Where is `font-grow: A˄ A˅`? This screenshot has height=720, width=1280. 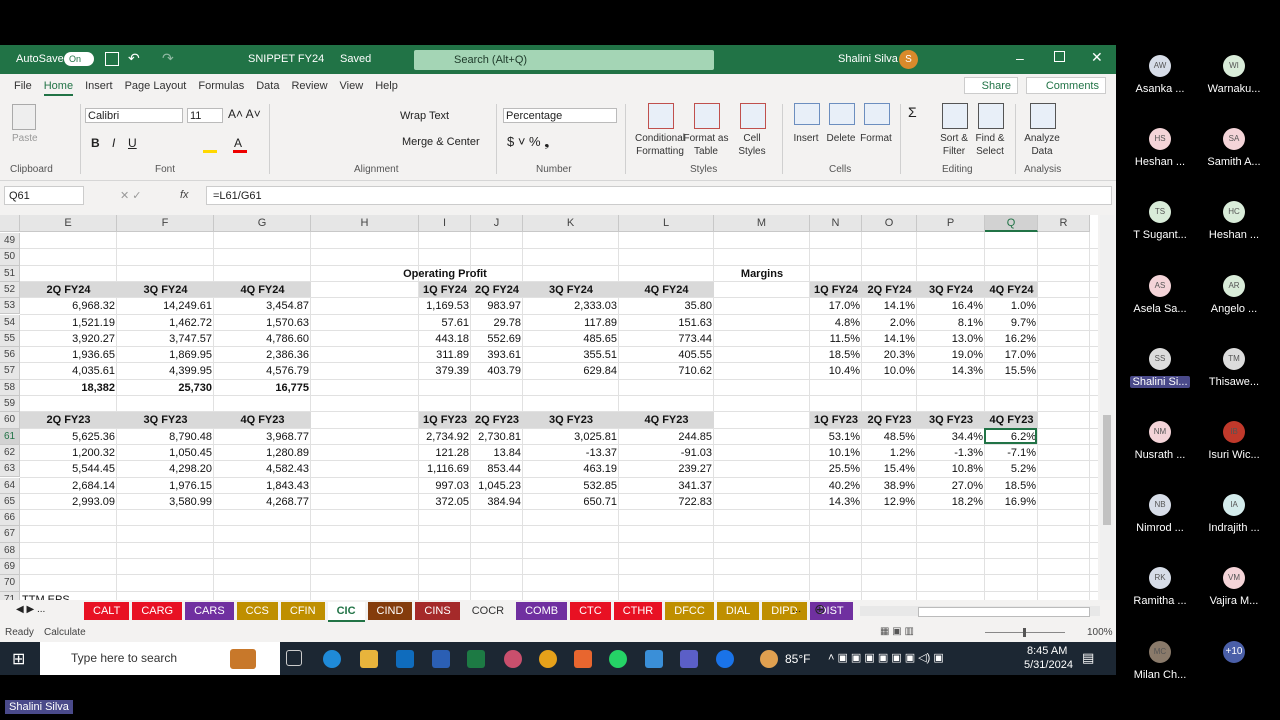
font-grow: A˄ A˅ is located at coordinates (244, 114).